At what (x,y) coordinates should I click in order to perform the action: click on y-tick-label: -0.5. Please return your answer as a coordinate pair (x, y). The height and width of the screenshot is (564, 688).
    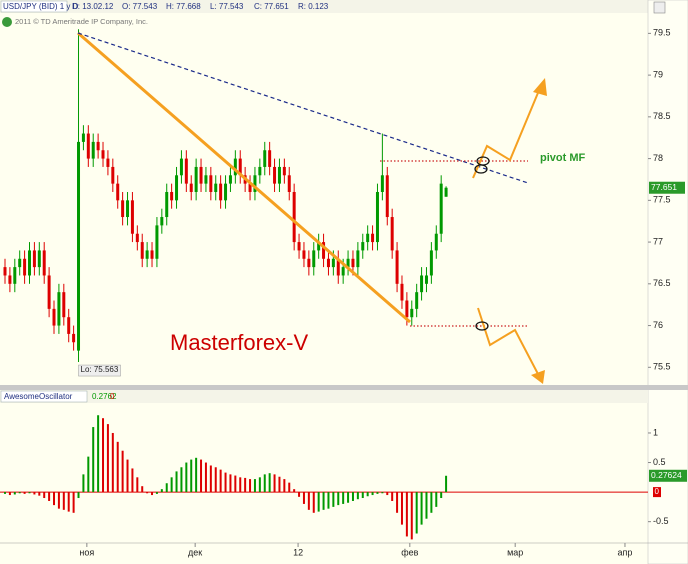
    Looking at the image, I should click on (661, 521).